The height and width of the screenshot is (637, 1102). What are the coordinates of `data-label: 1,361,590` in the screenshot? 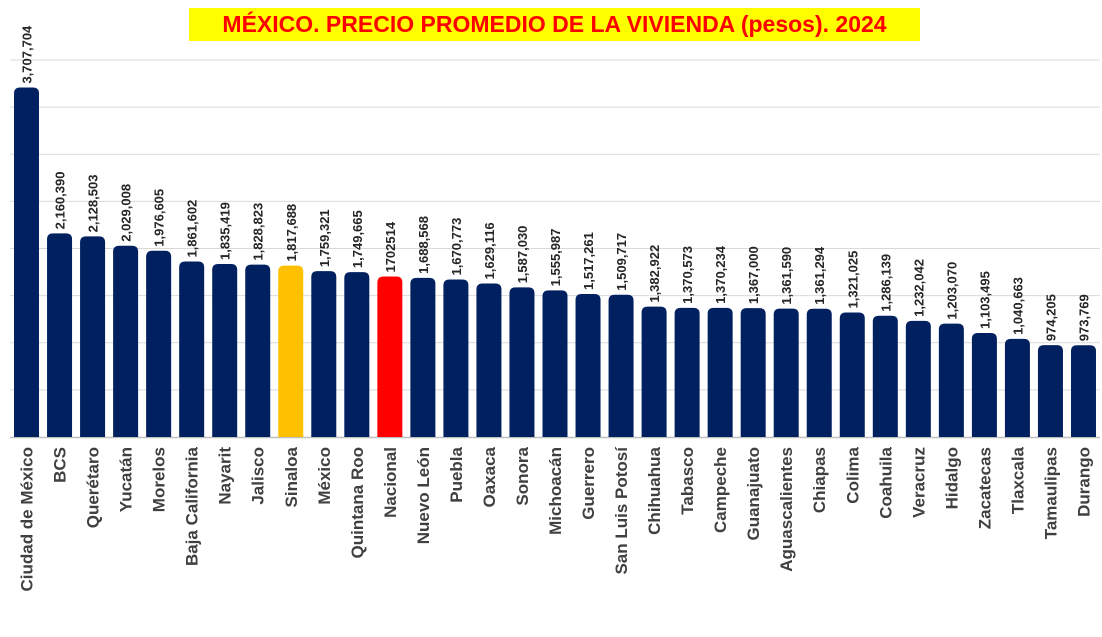 It's located at (786, 276).